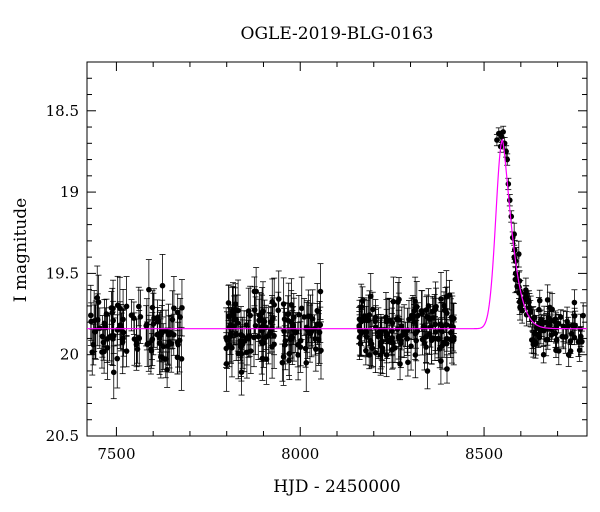  What do you see at coordinates (69, 192) in the screenshot?
I see `y-tick-label: 19` at bounding box center [69, 192].